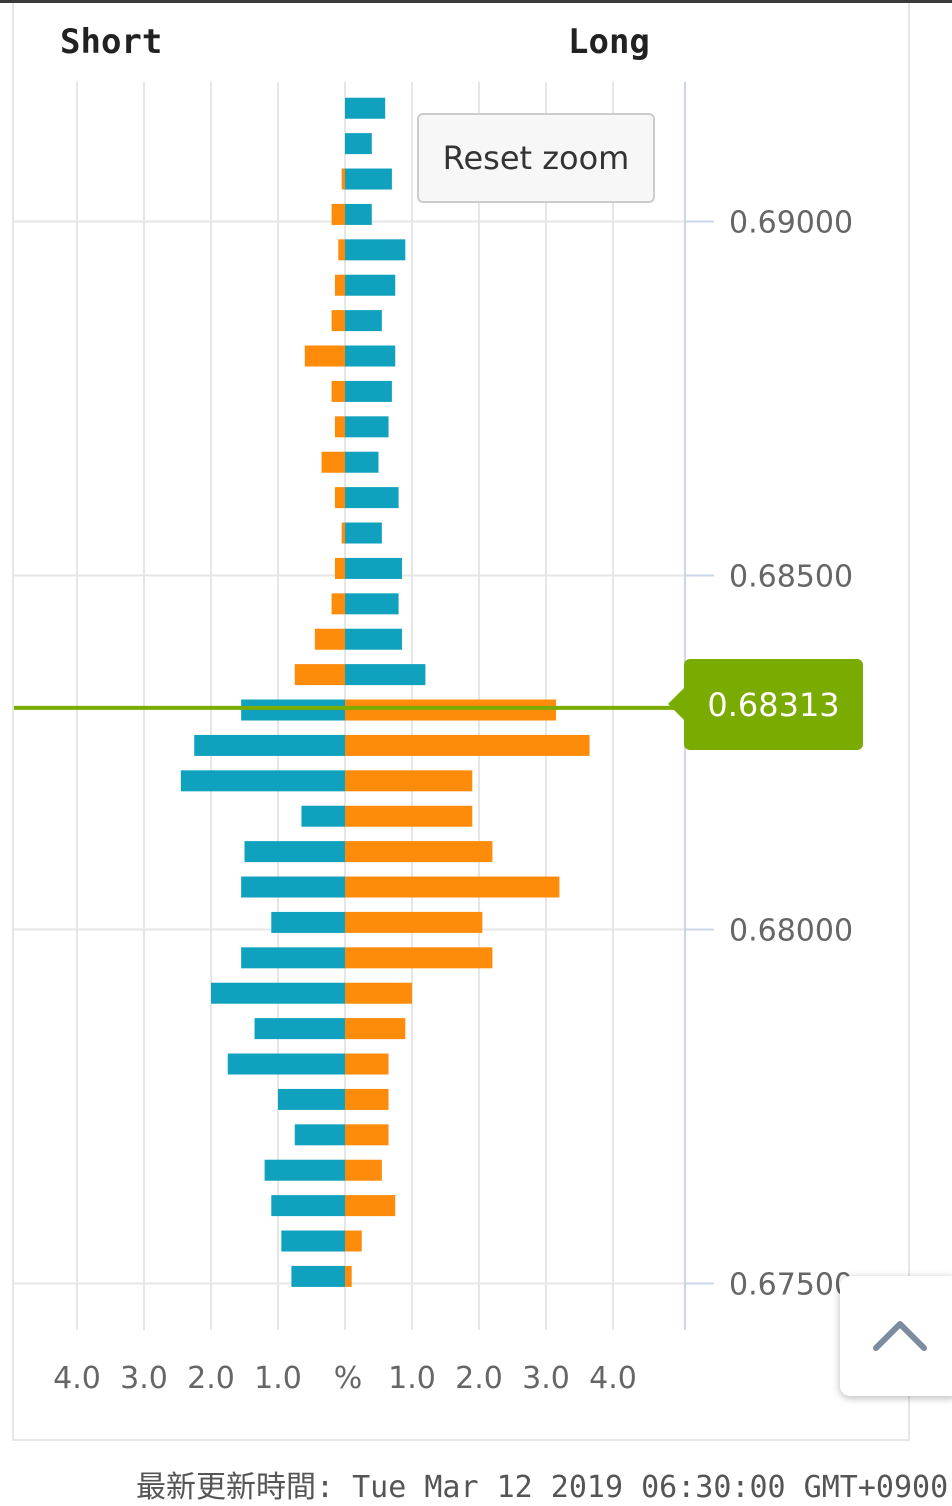 This screenshot has height=1506, width=952. What do you see at coordinates (791, 1285) in the screenshot?
I see `y-tick-label: 0.67500` at bounding box center [791, 1285].